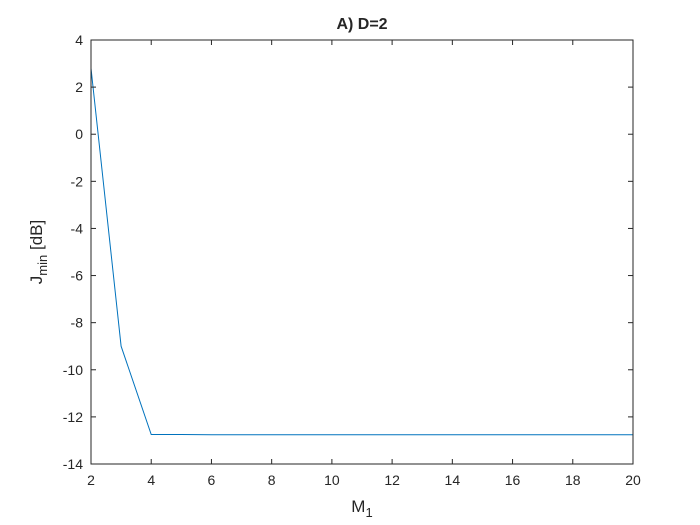  Describe the element at coordinates (513, 480) in the screenshot. I see `x-tick-label: 16` at that location.